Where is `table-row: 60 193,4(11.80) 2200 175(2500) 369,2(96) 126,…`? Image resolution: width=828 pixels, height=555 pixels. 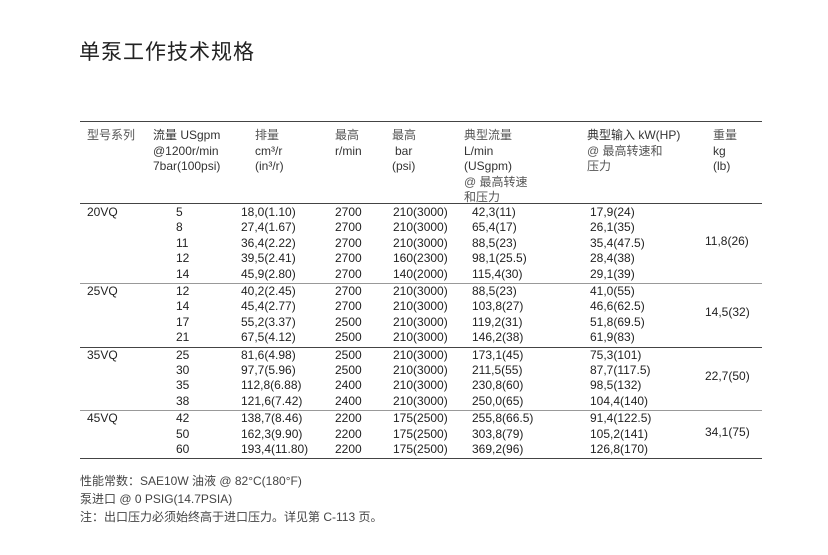
table-row: 60 193,4(11.80) 2200 175(2500) 369,2(96) 126,… is located at coordinates (421, 449).